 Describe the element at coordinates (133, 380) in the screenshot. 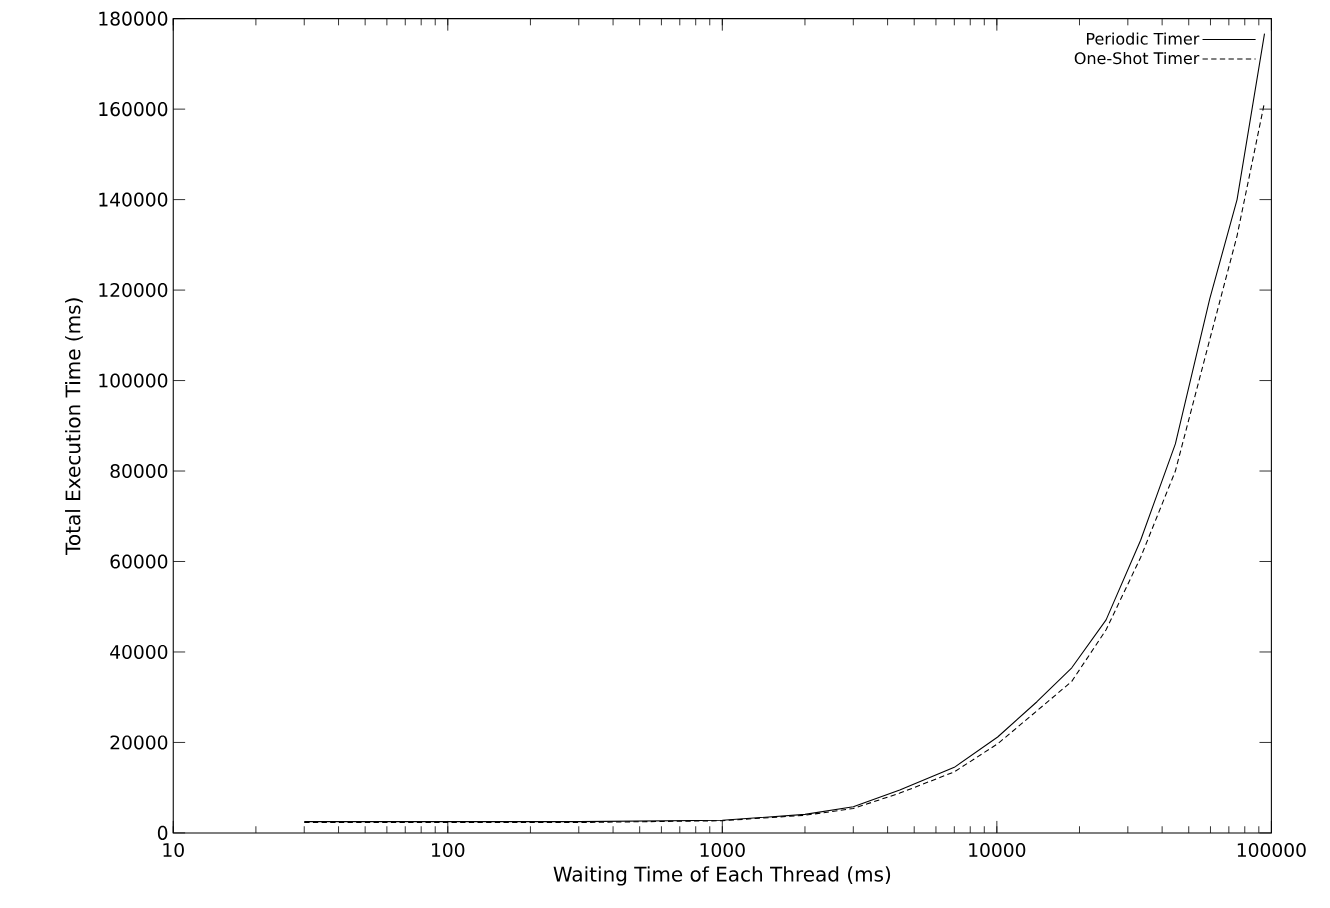

I see `y-tick-label: 100000` at that location.